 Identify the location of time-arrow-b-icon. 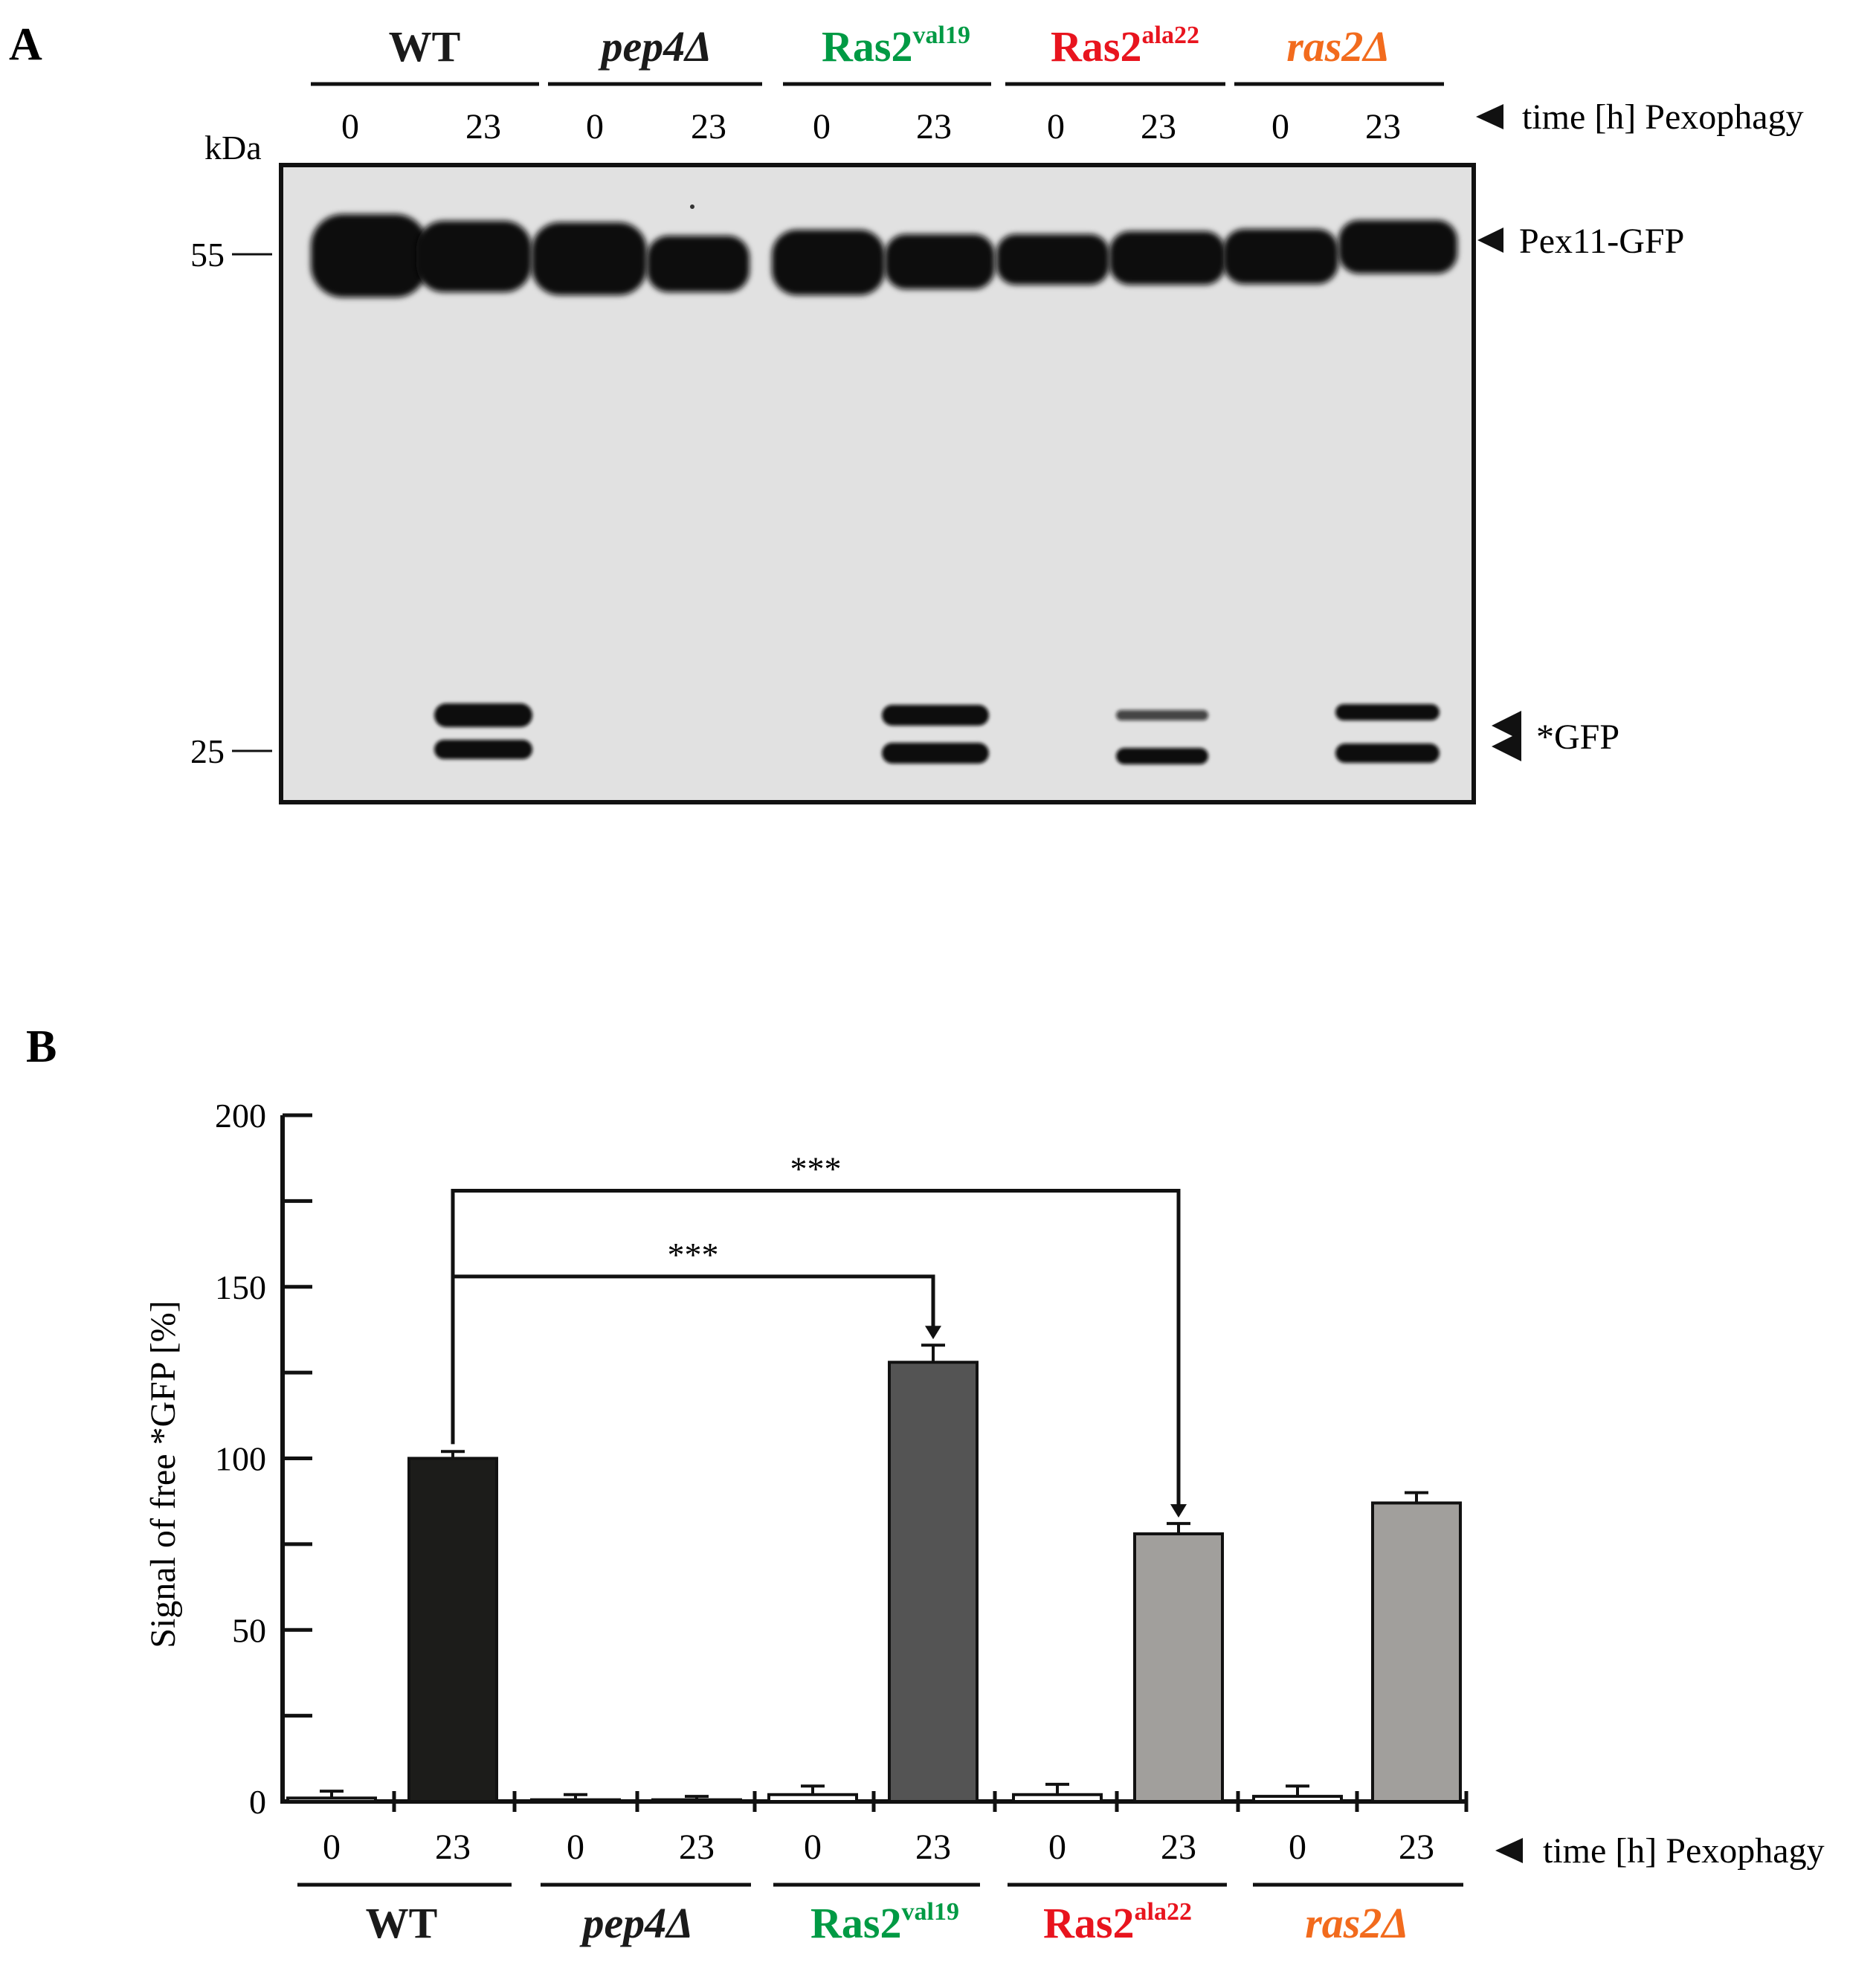
(1509, 1850).